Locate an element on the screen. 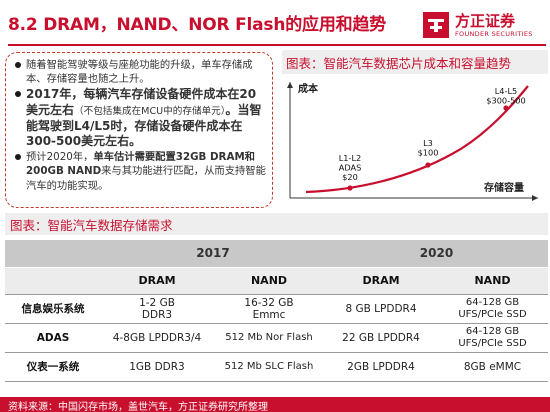 This screenshot has height=412, width=550. chart-title-bar is located at coordinates (415, 62).